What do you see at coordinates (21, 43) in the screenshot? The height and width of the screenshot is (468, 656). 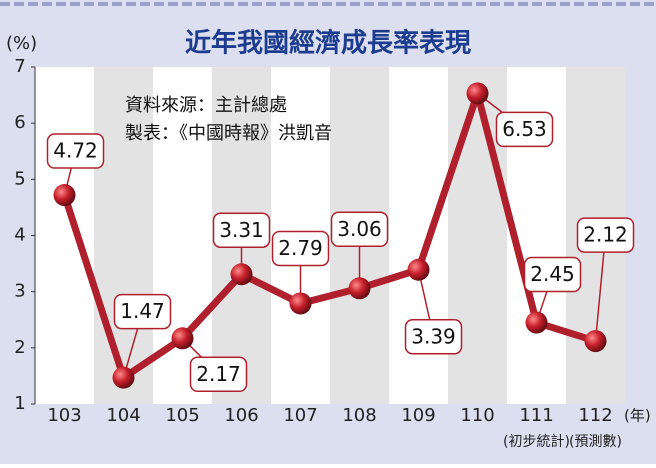 I see `y-axis-label: (%)` at bounding box center [21, 43].